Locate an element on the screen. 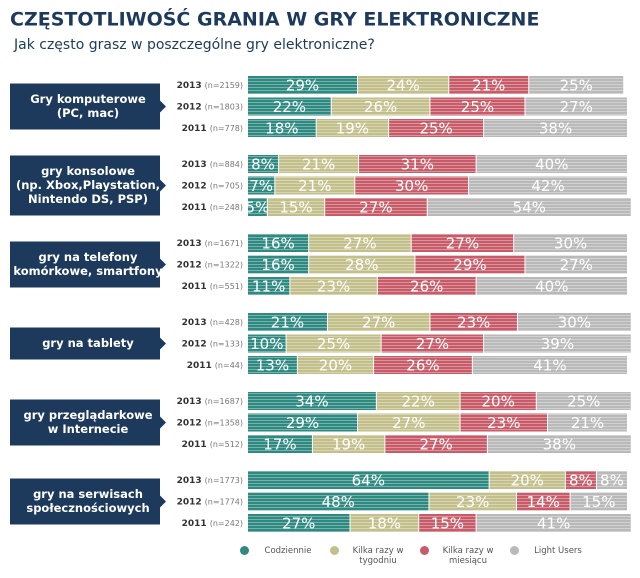 Image resolution: width=640 pixels, height=578 pixels. row-label: 2011 (n=551) is located at coordinates (212, 287).